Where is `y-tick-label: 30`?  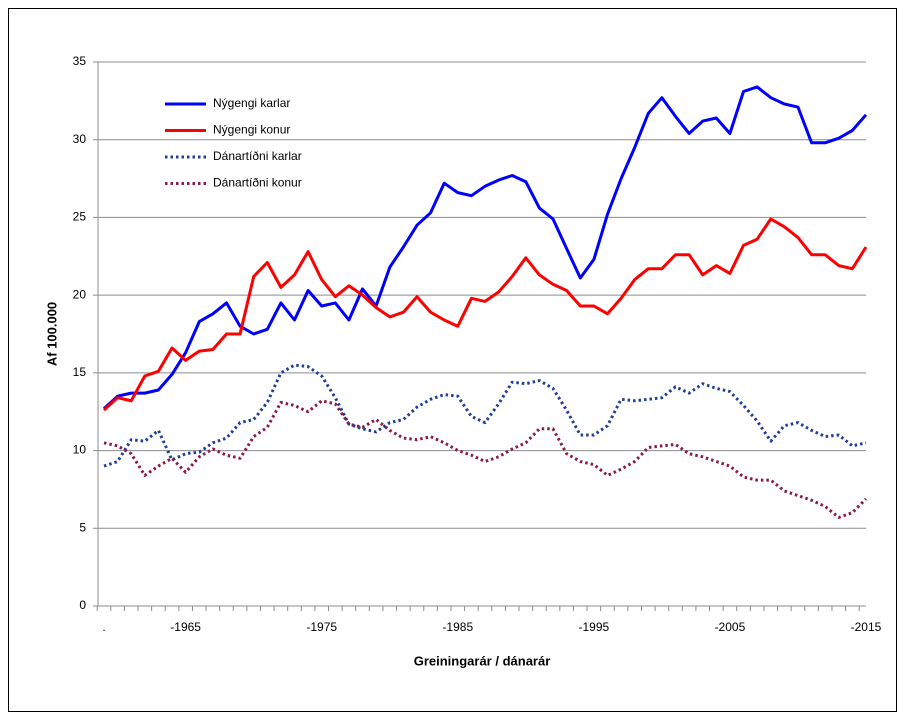 y-tick-label: 30 is located at coordinates (80, 139).